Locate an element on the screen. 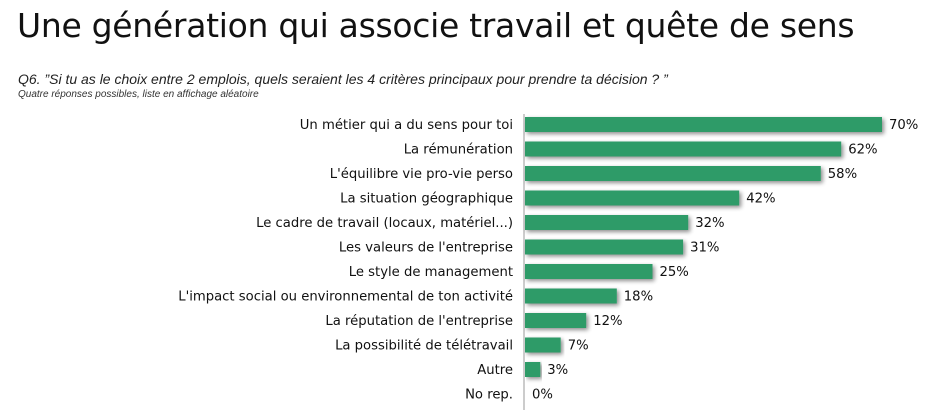  category-label: La rémunération is located at coordinates (458, 150).